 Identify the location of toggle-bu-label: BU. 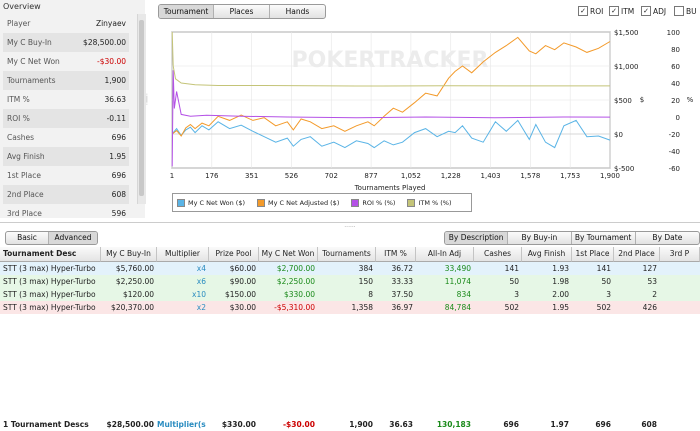
(691, 11).